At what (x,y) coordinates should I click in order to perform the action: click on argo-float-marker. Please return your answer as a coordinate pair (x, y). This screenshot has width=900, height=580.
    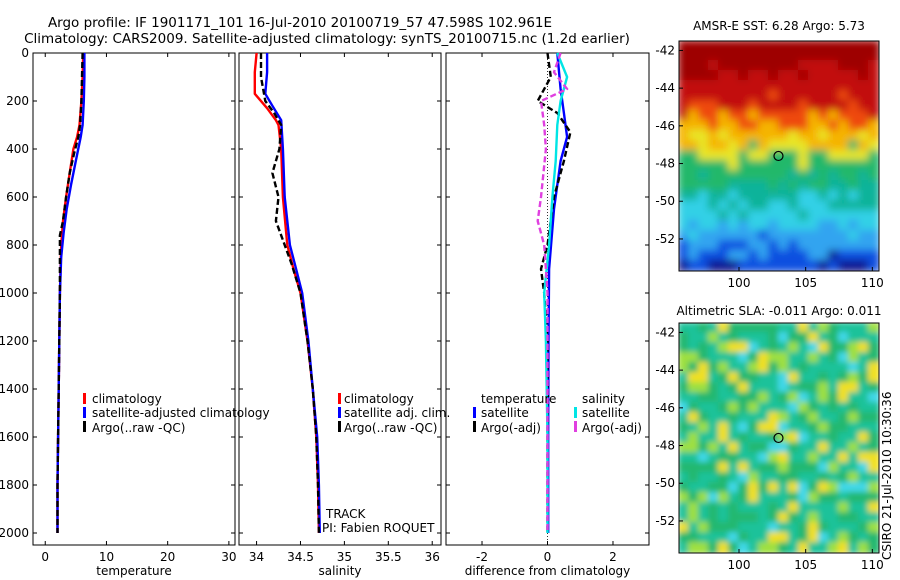
    Looking at the image, I should click on (778, 156).